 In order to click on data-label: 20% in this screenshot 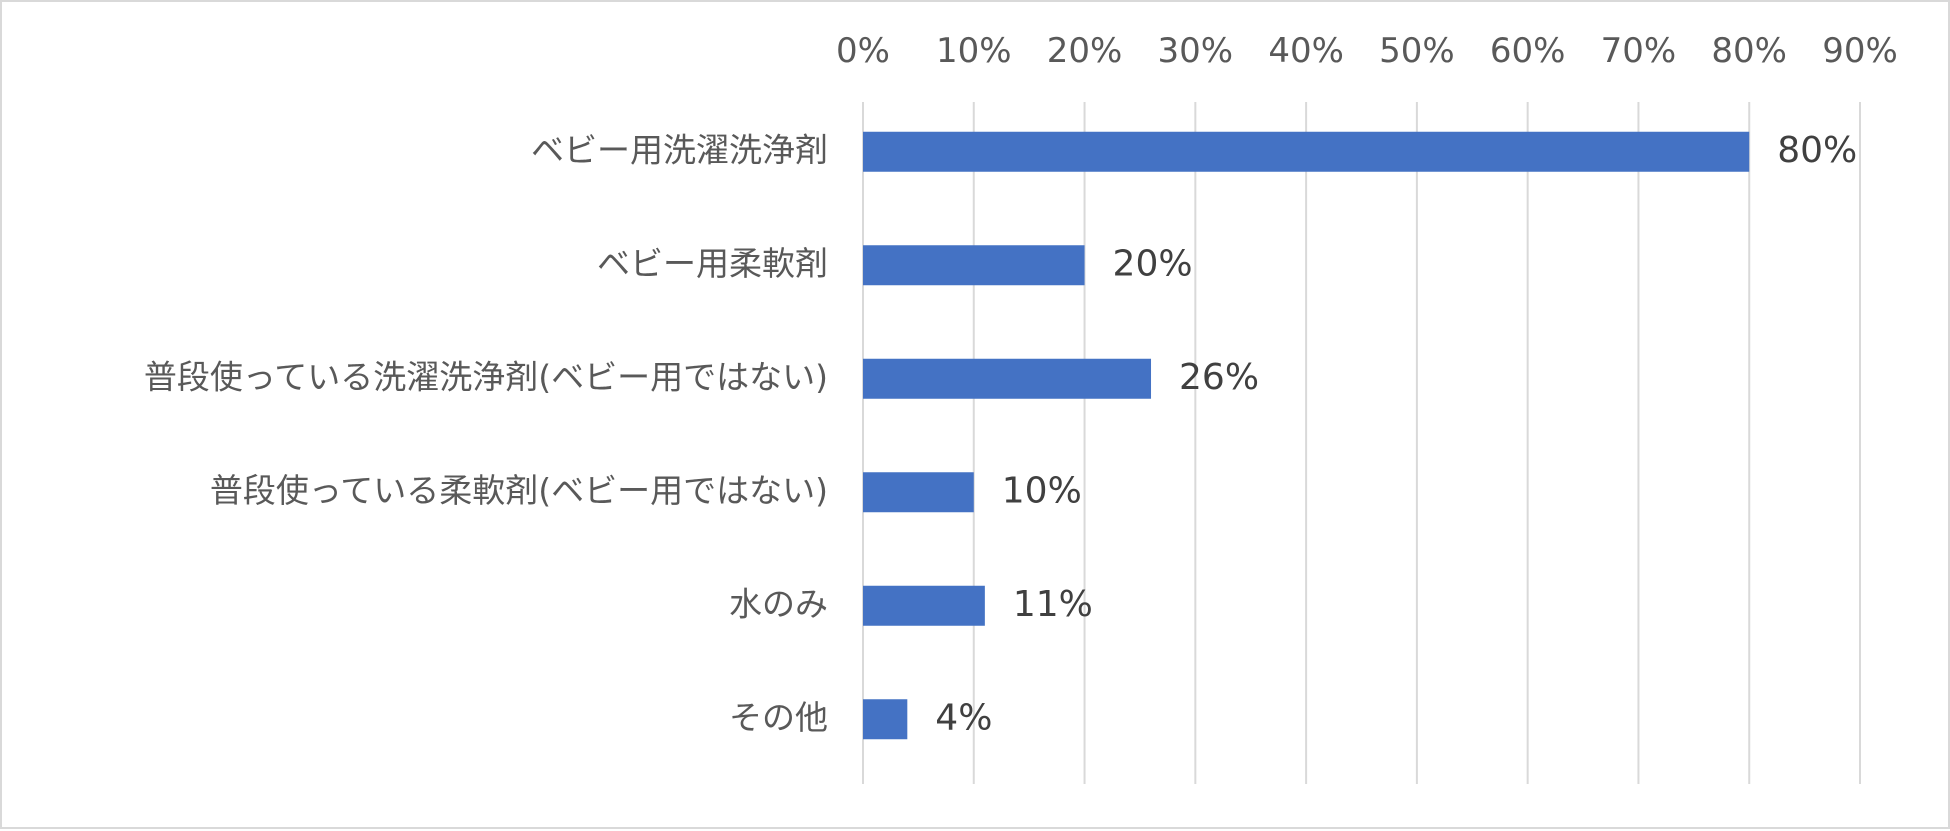, I will do `click(1153, 263)`.